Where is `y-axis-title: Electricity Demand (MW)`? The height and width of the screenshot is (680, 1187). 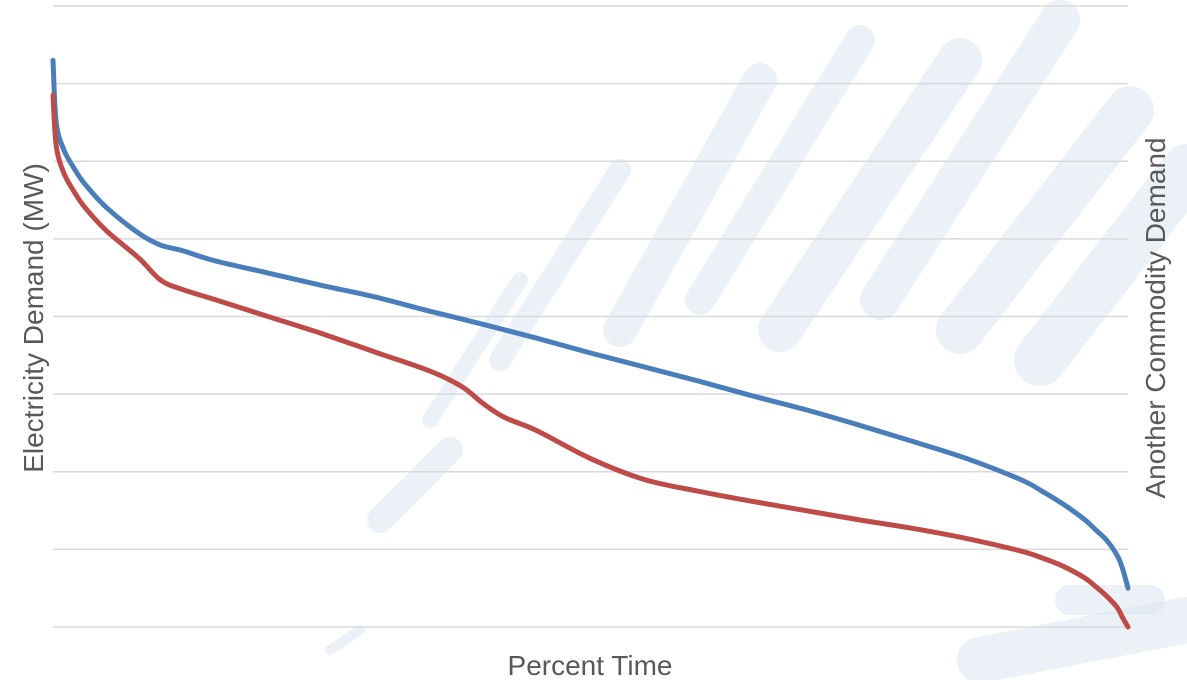
y-axis-title: Electricity Demand (MW) is located at coordinates (33, 318).